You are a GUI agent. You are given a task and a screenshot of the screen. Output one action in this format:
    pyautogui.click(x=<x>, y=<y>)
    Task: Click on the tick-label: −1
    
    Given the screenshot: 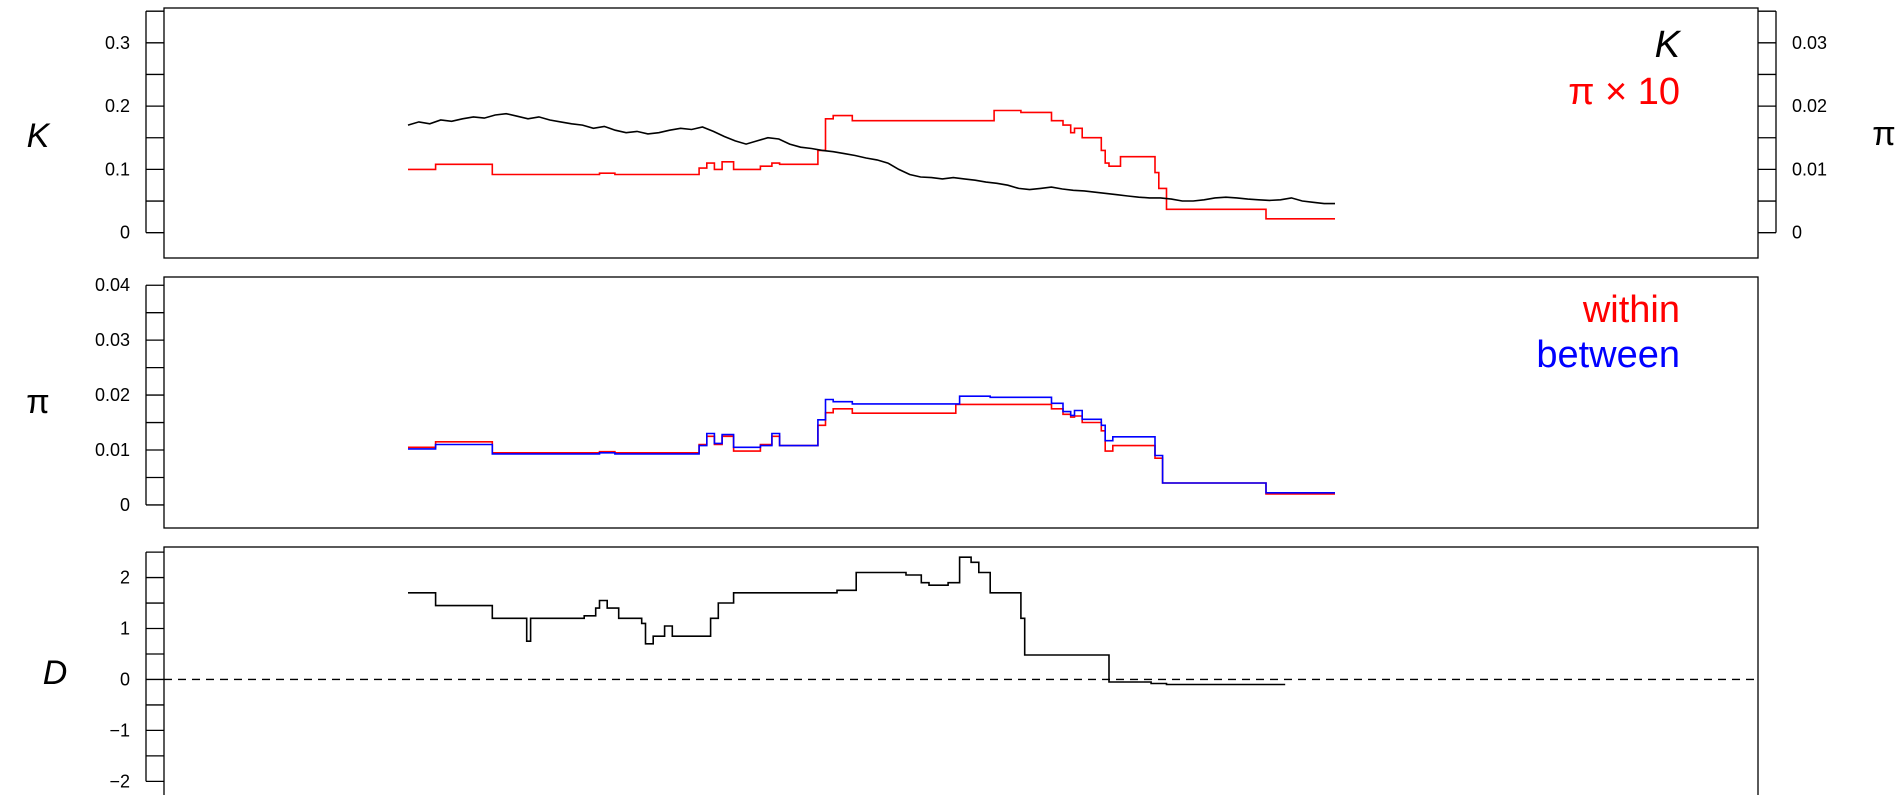 What is the action you would take?
    pyautogui.click(x=119, y=730)
    